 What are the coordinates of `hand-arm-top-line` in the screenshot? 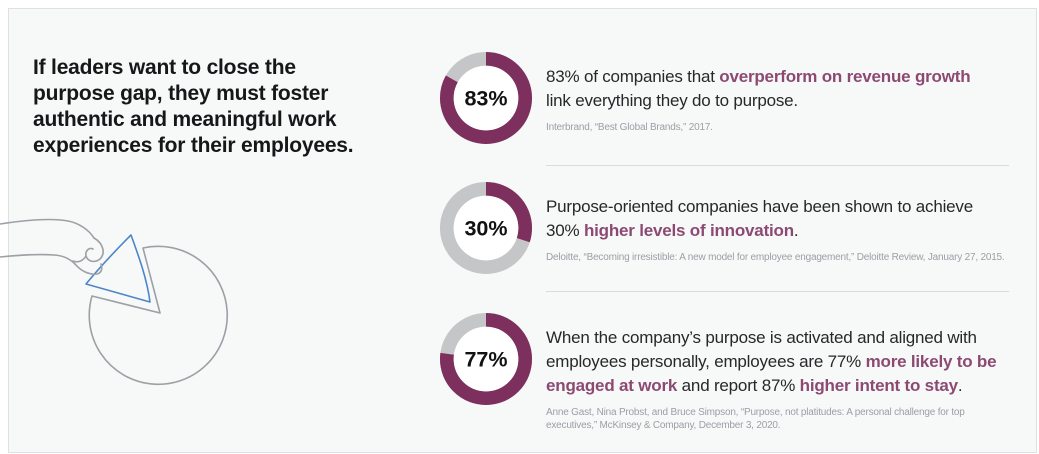 It's located at (47, 228).